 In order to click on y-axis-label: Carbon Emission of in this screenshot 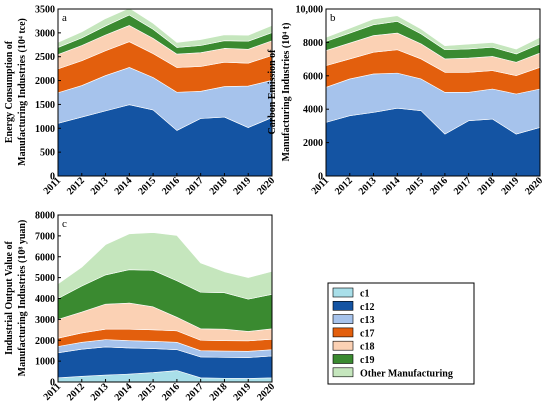, I will do `click(272, 92)`.